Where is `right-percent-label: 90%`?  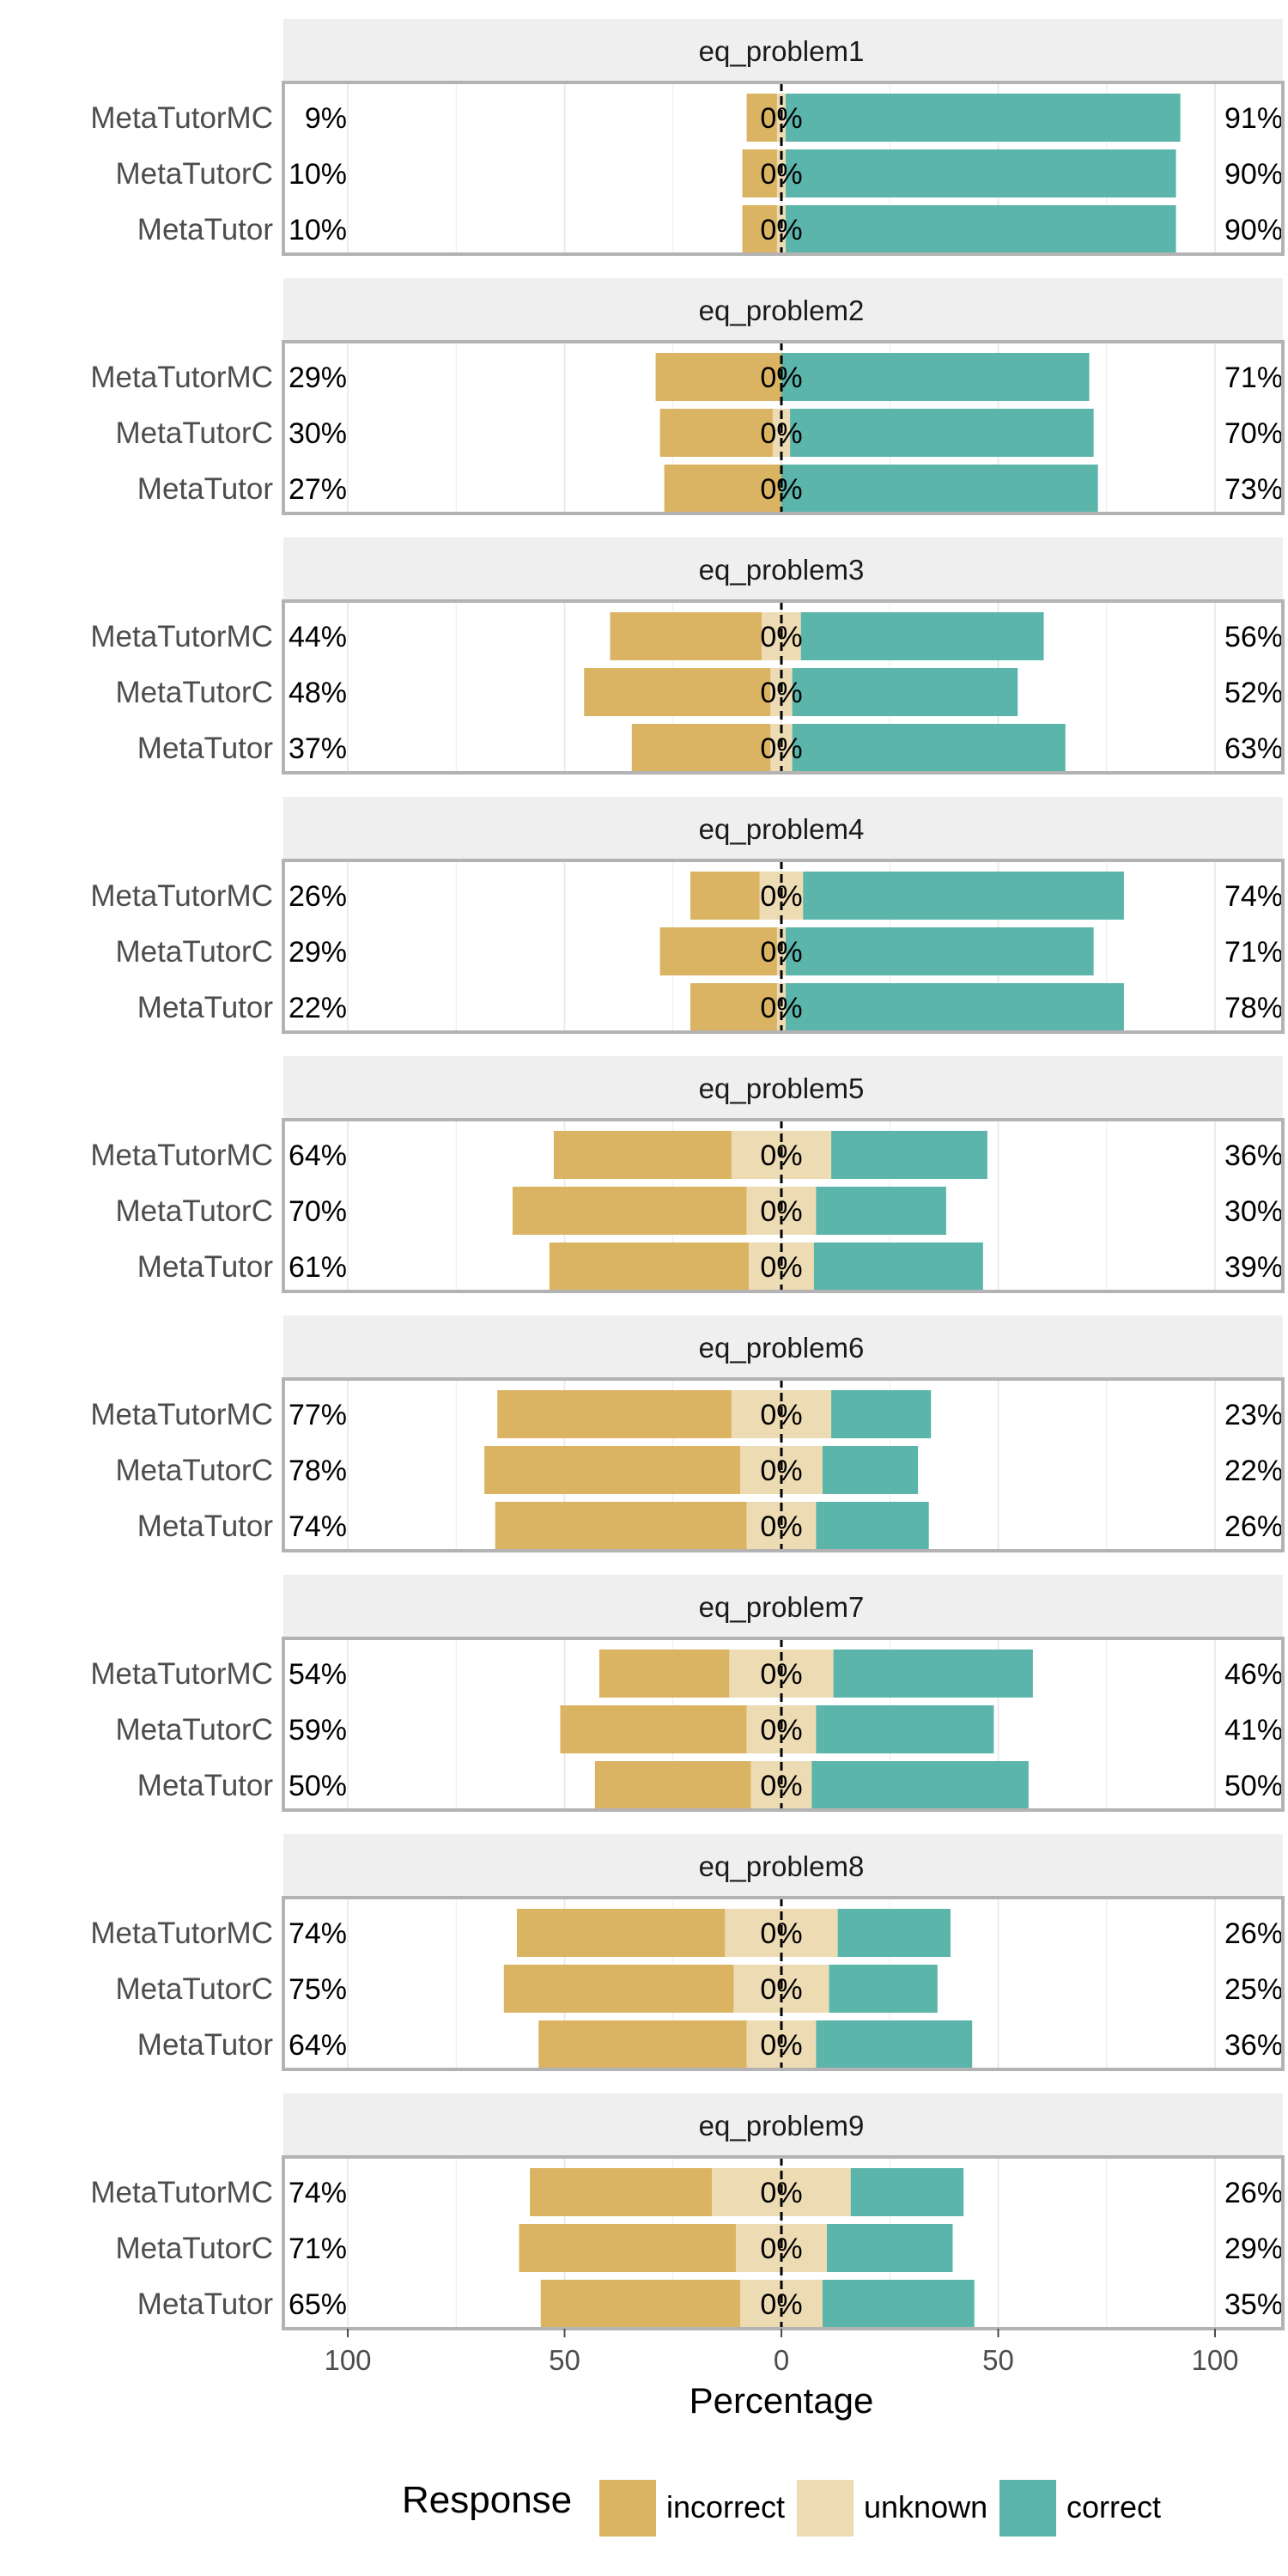
right-percent-label: 90% is located at coordinates (1254, 230).